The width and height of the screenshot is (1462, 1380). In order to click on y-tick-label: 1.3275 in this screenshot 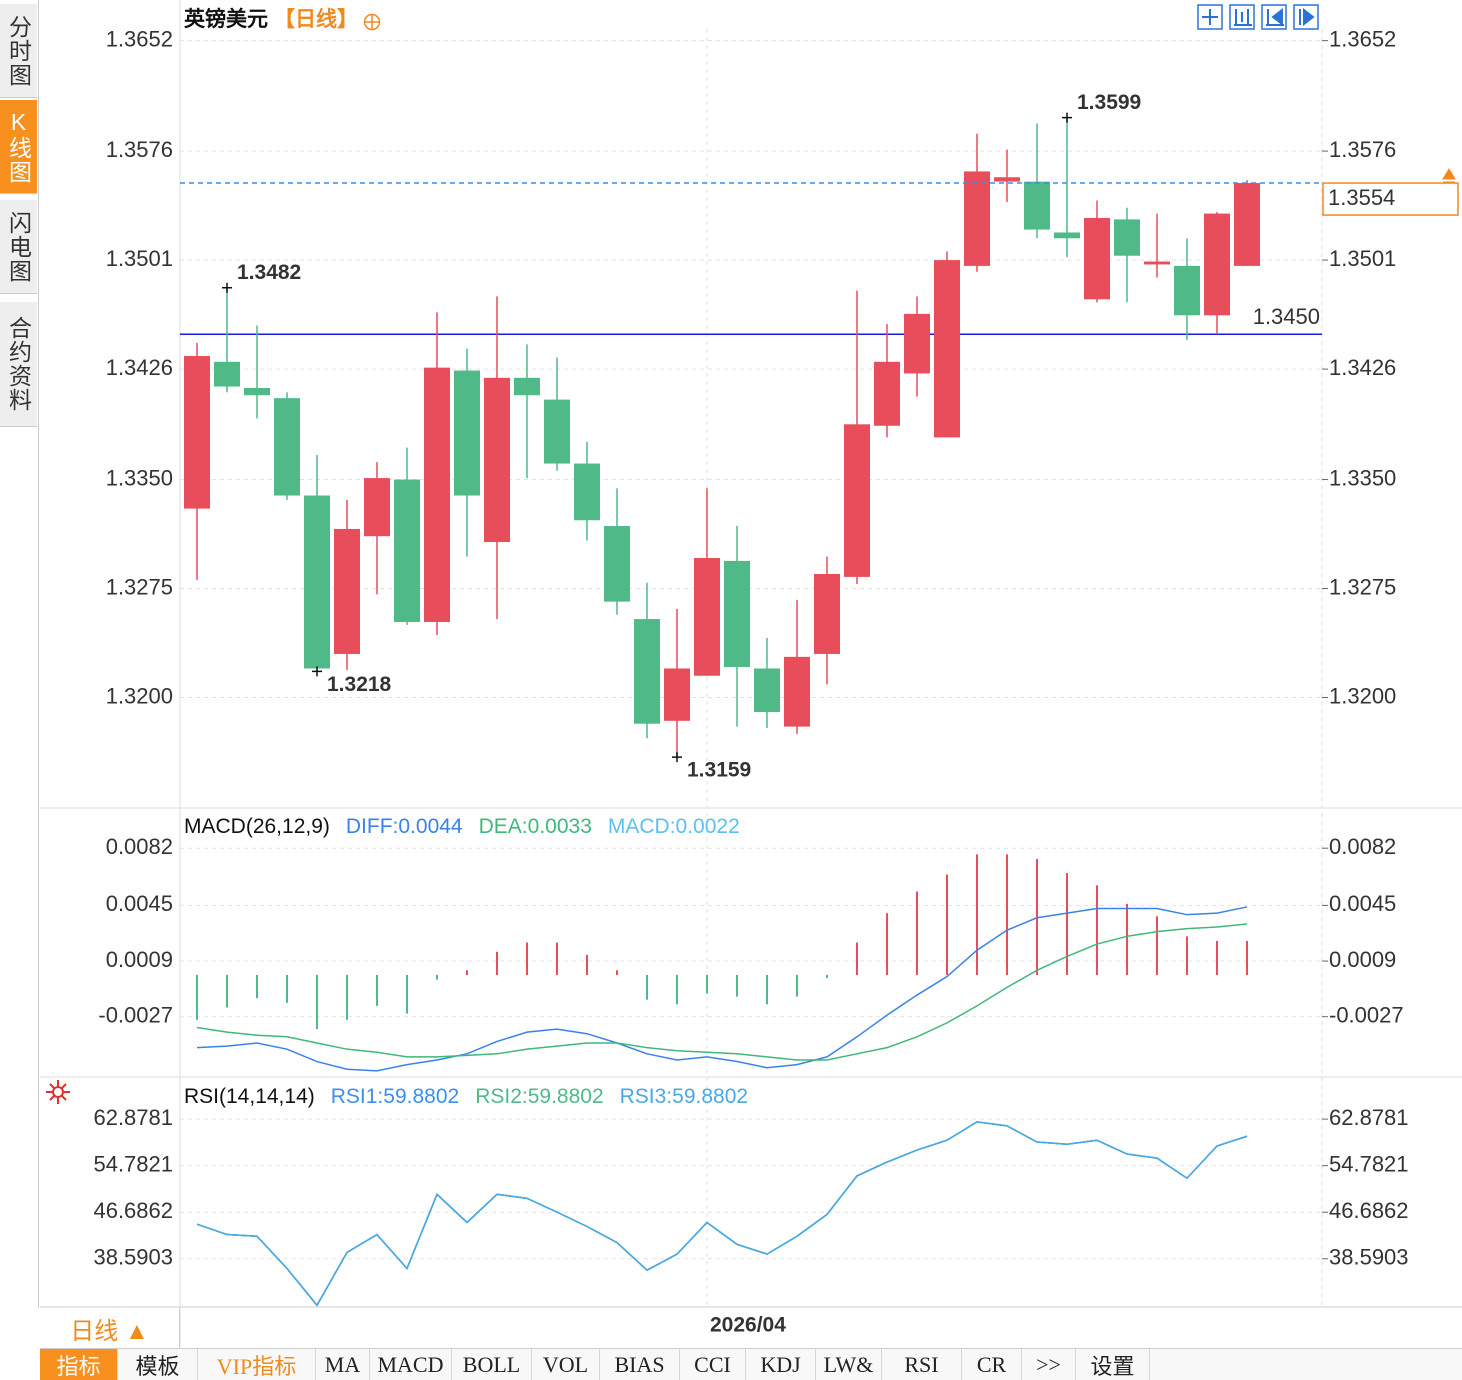, I will do `click(139, 586)`.